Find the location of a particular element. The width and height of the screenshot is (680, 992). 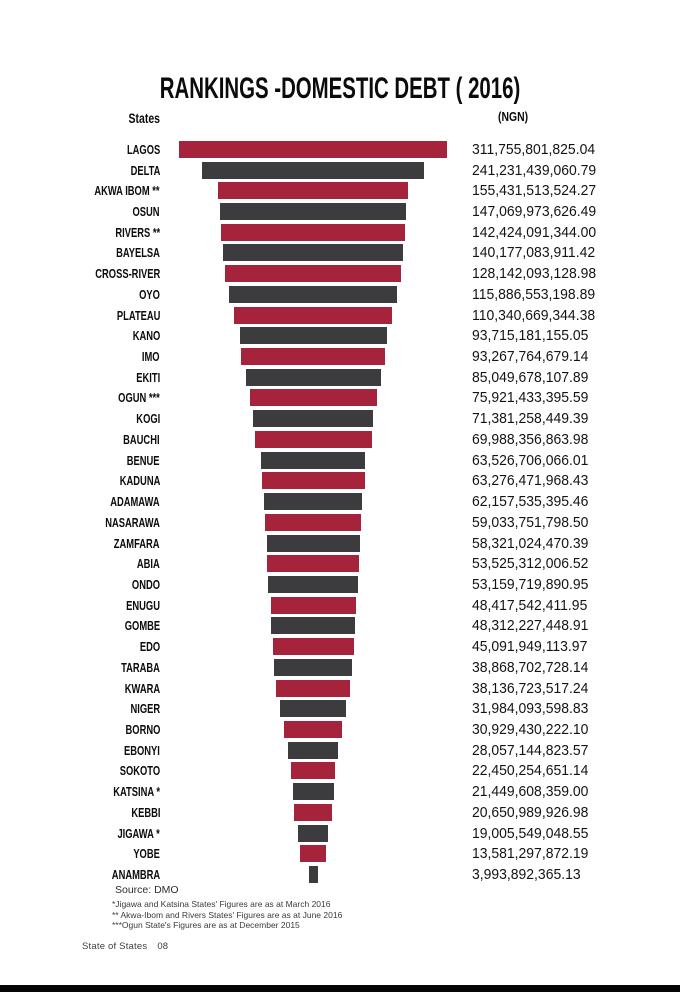

chart-row: CROSS-RIVER 128,142,093,128.98 is located at coordinates (340, 273).